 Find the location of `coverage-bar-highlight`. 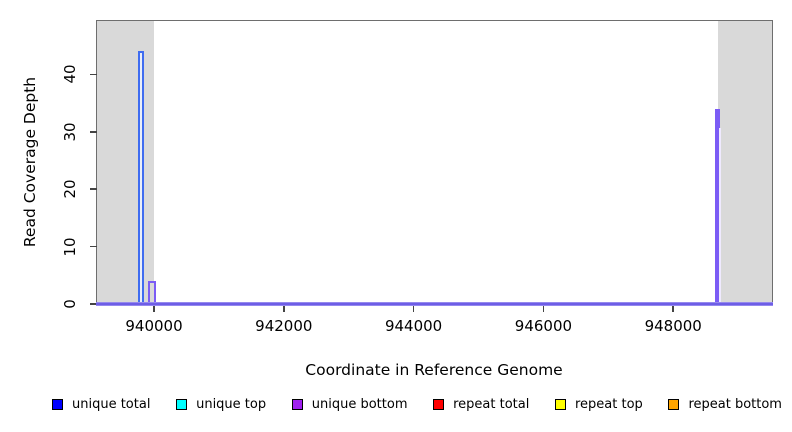

coverage-bar-highlight is located at coordinates (719, 215).